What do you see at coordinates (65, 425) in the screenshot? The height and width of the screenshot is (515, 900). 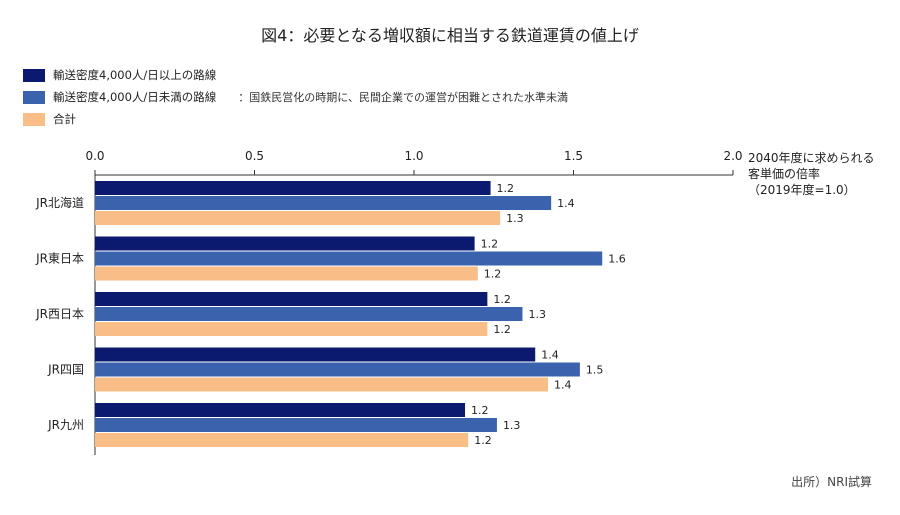 I see `category-label: JR九州` at bounding box center [65, 425].